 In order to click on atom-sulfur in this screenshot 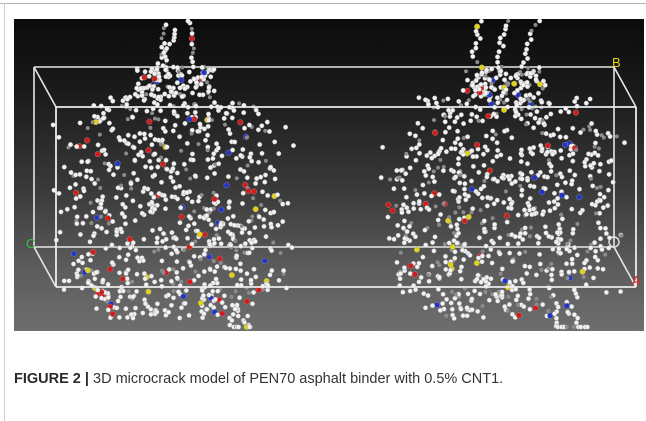, I will do `click(504, 109)`.